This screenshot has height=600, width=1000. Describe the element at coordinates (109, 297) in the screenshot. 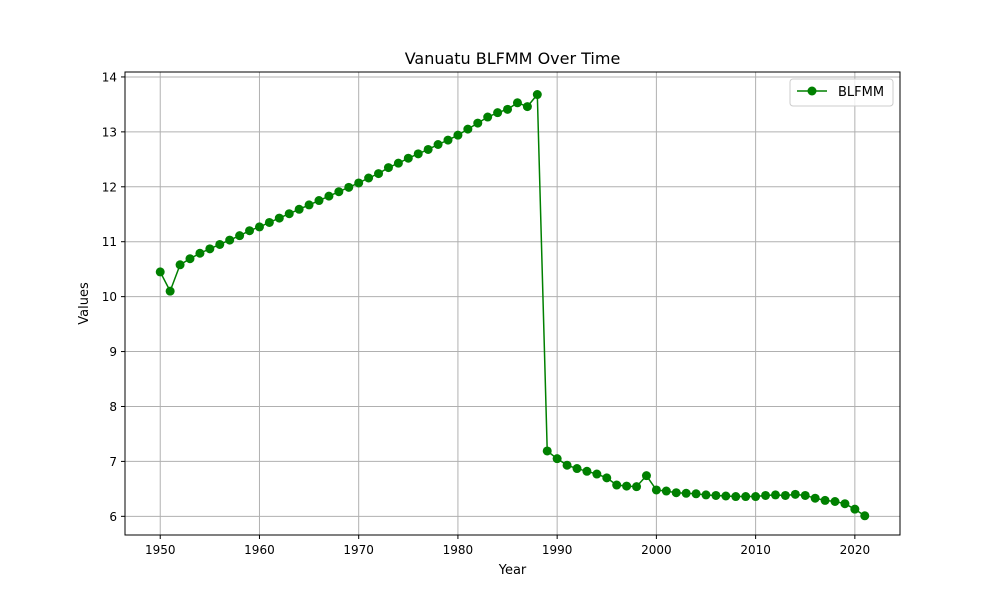

I see `y-tick-label: 10` at that location.